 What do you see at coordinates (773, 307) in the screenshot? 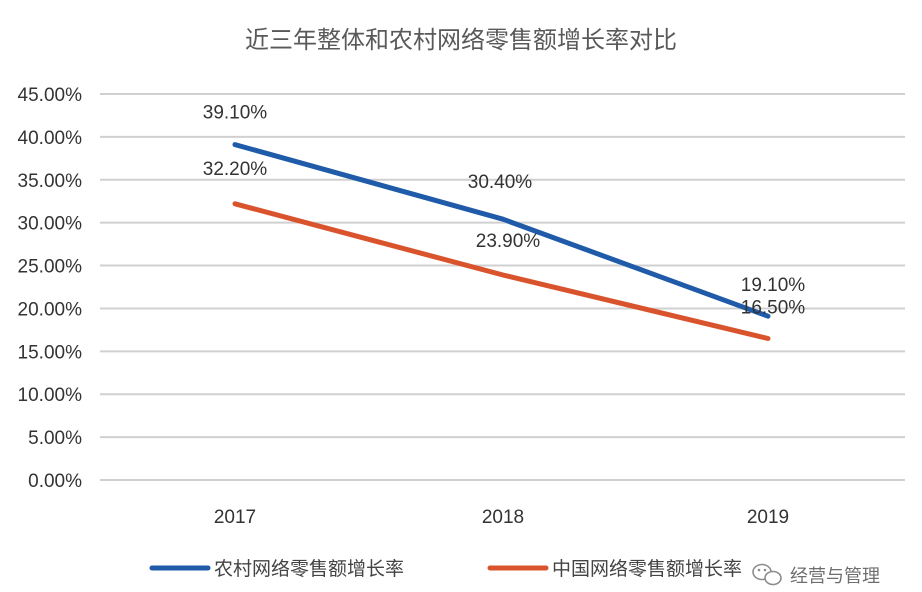
I see `data-label: 16.50%` at bounding box center [773, 307].